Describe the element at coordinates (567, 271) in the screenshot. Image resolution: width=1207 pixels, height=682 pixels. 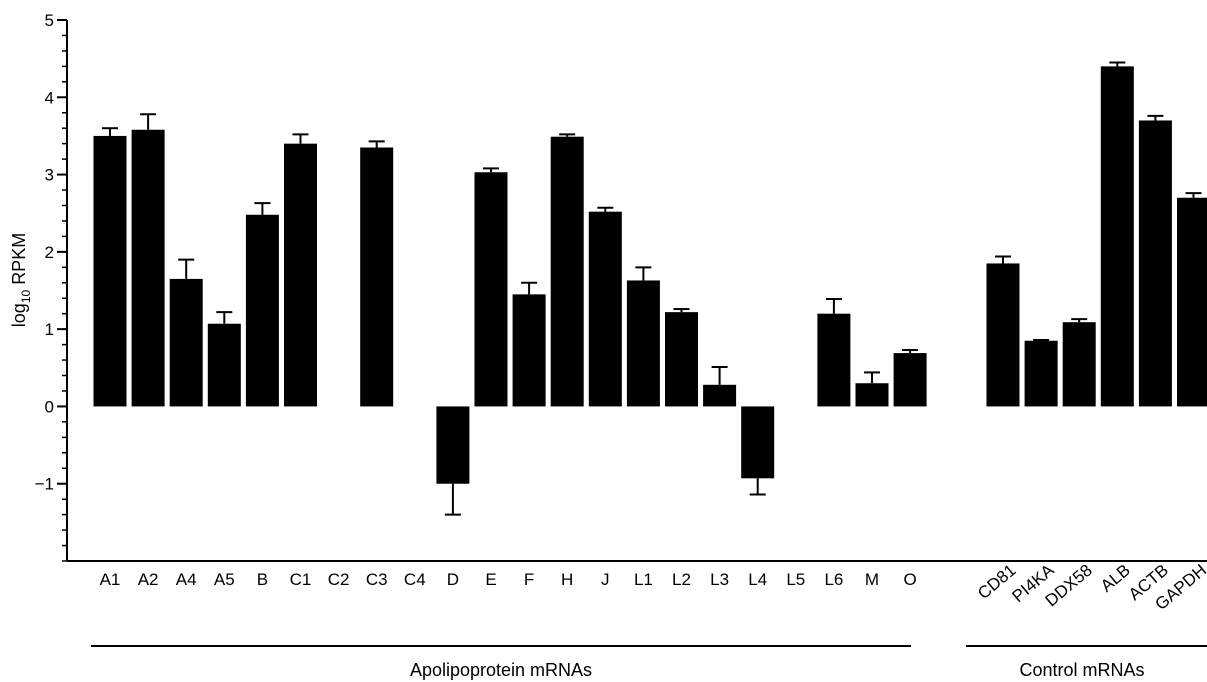
I see `bar-h` at that location.